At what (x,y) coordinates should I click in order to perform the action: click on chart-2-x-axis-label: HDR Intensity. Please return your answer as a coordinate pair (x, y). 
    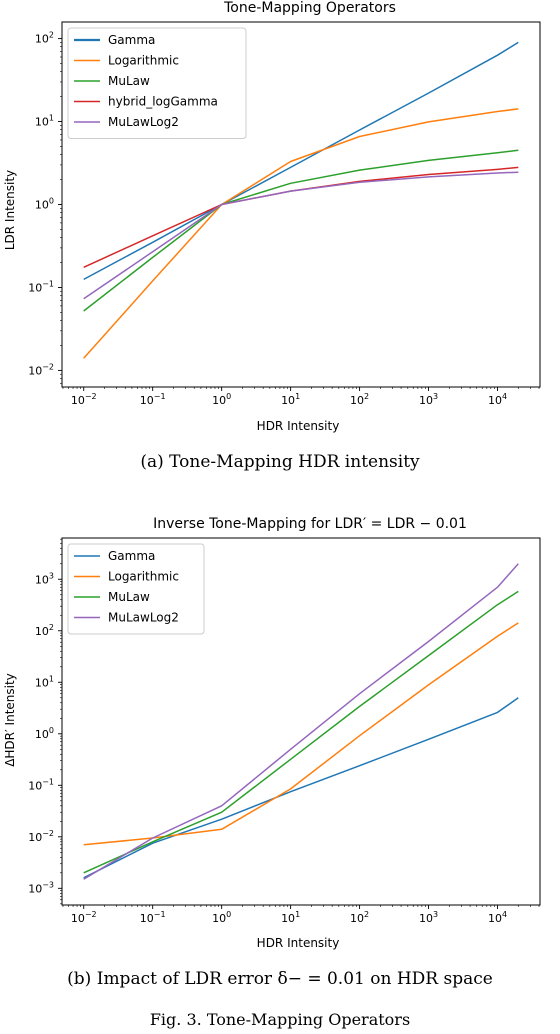
    Looking at the image, I should click on (298, 943).